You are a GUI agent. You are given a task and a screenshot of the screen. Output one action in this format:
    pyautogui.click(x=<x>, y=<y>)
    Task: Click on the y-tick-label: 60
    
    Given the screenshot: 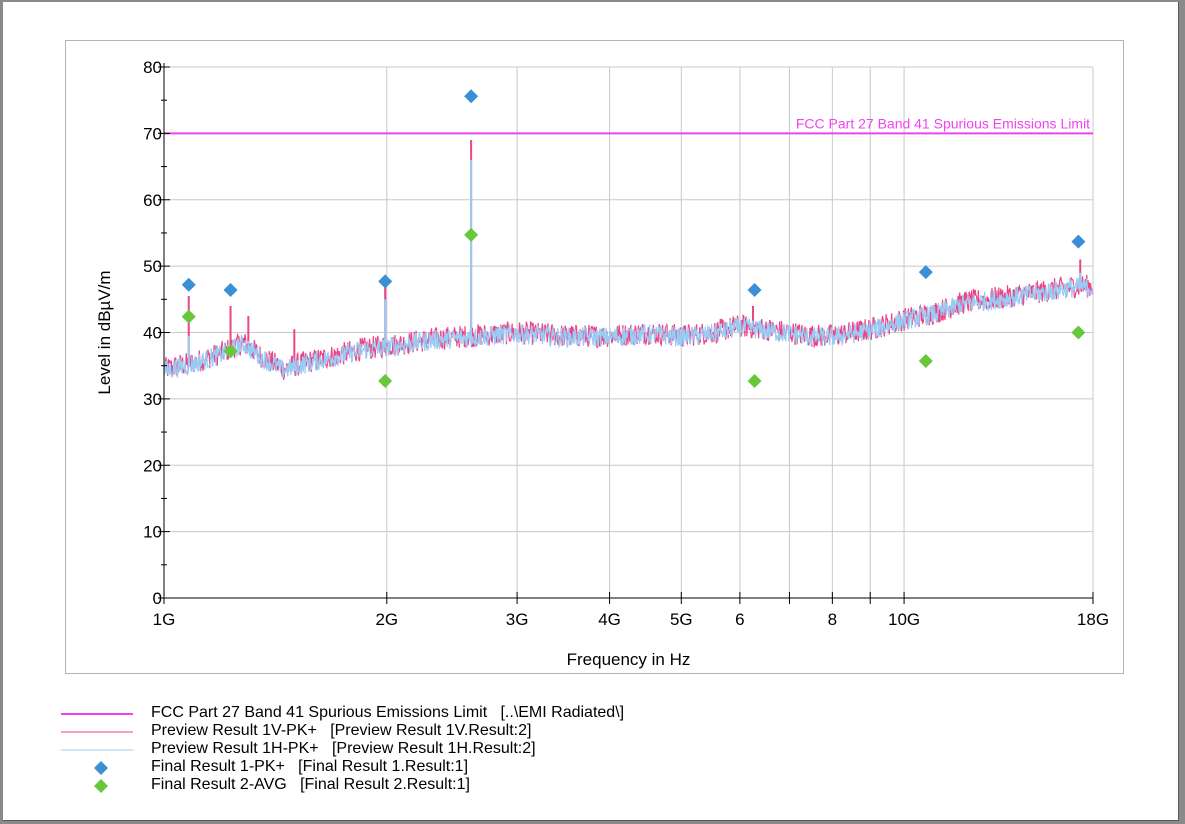 What is the action you would take?
    pyautogui.click(x=152, y=200)
    